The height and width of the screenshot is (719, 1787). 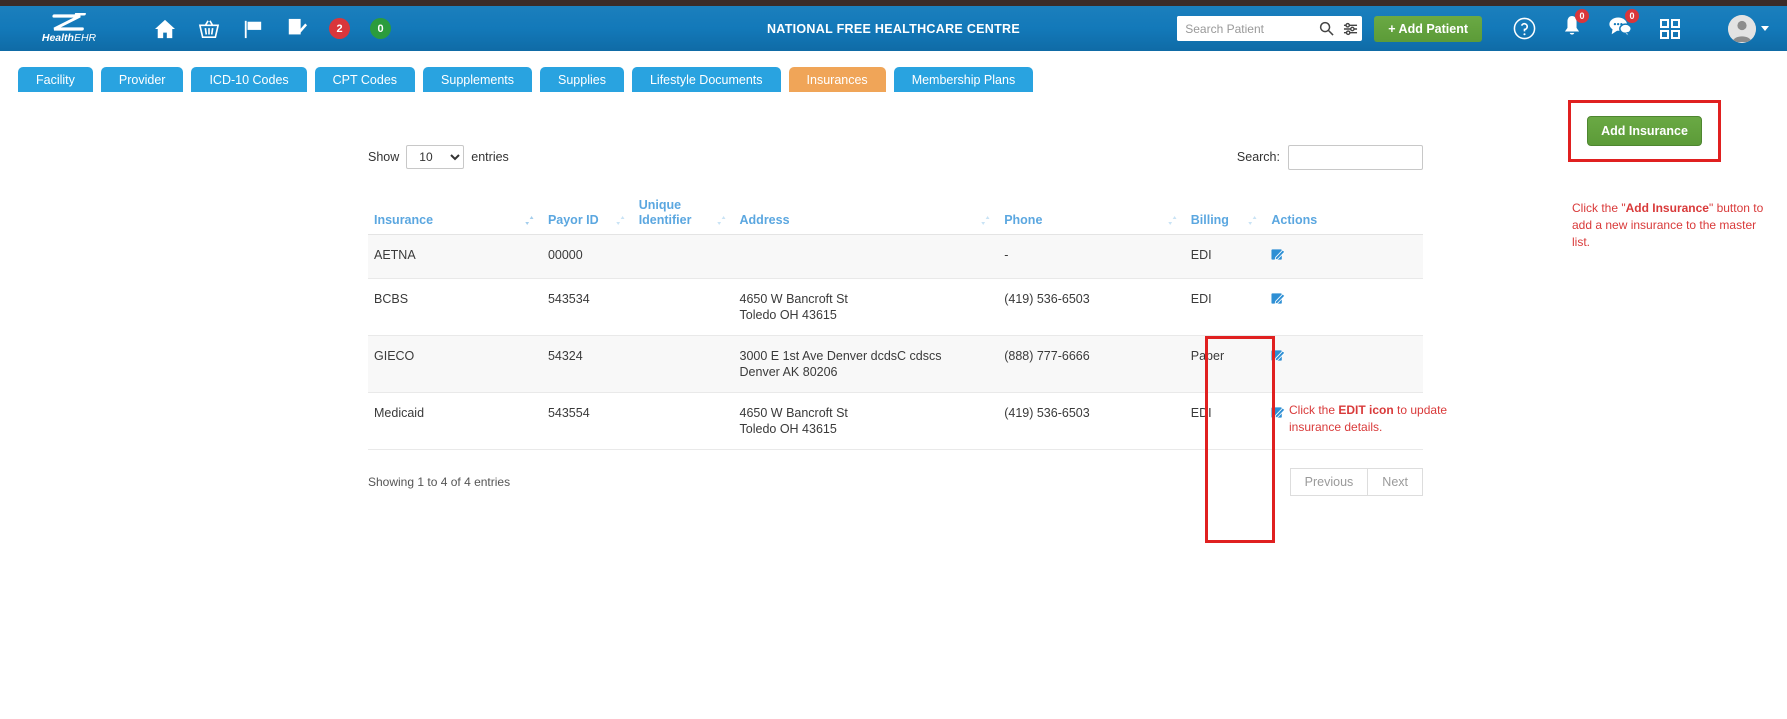 What do you see at coordinates (1667, 208) in the screenshot?
I see `annot-add-bold: Add Insurance` at bounding box center [1667, 208].